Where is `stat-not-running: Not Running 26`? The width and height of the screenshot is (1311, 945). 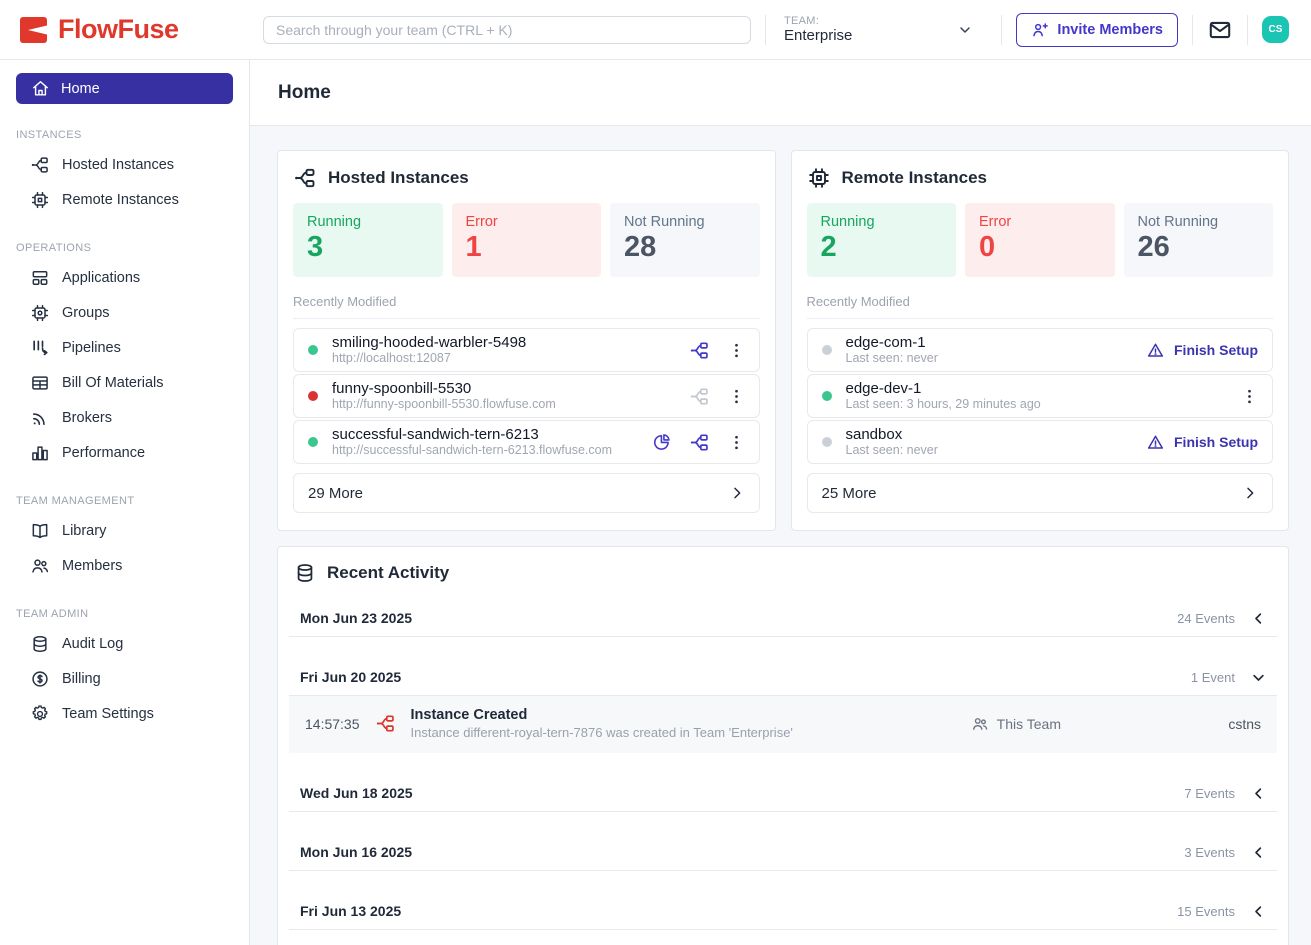 stat-not-running: Not Running 26 is located at coordinates (1198, 240).